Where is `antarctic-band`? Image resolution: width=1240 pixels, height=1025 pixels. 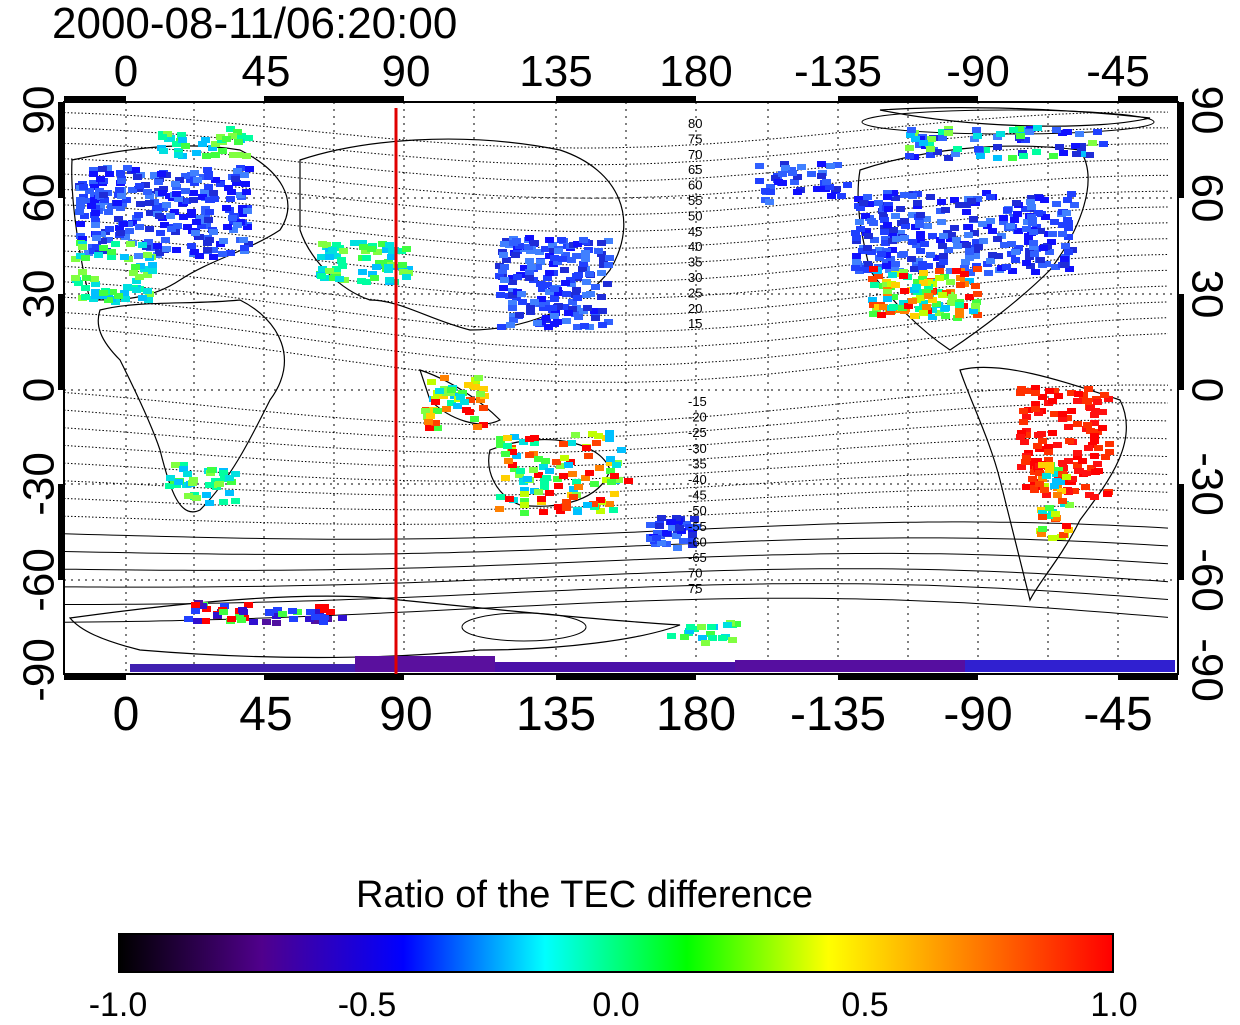
antarctic-band is located at coordinates (652, 664).